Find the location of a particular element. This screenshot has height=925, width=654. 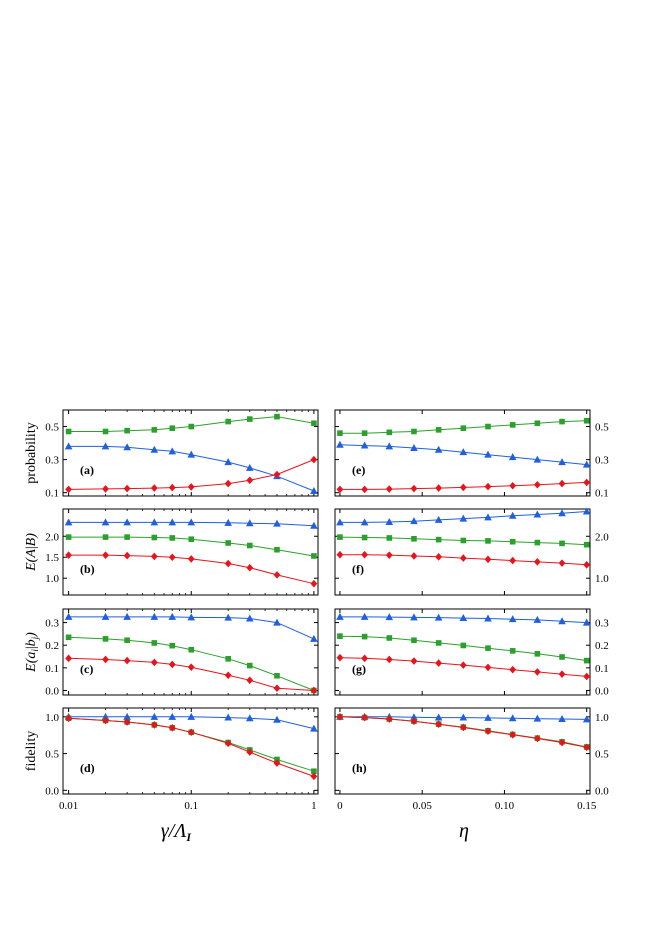

y-tick-label: 0.1 is located at coordinates (52, 494).